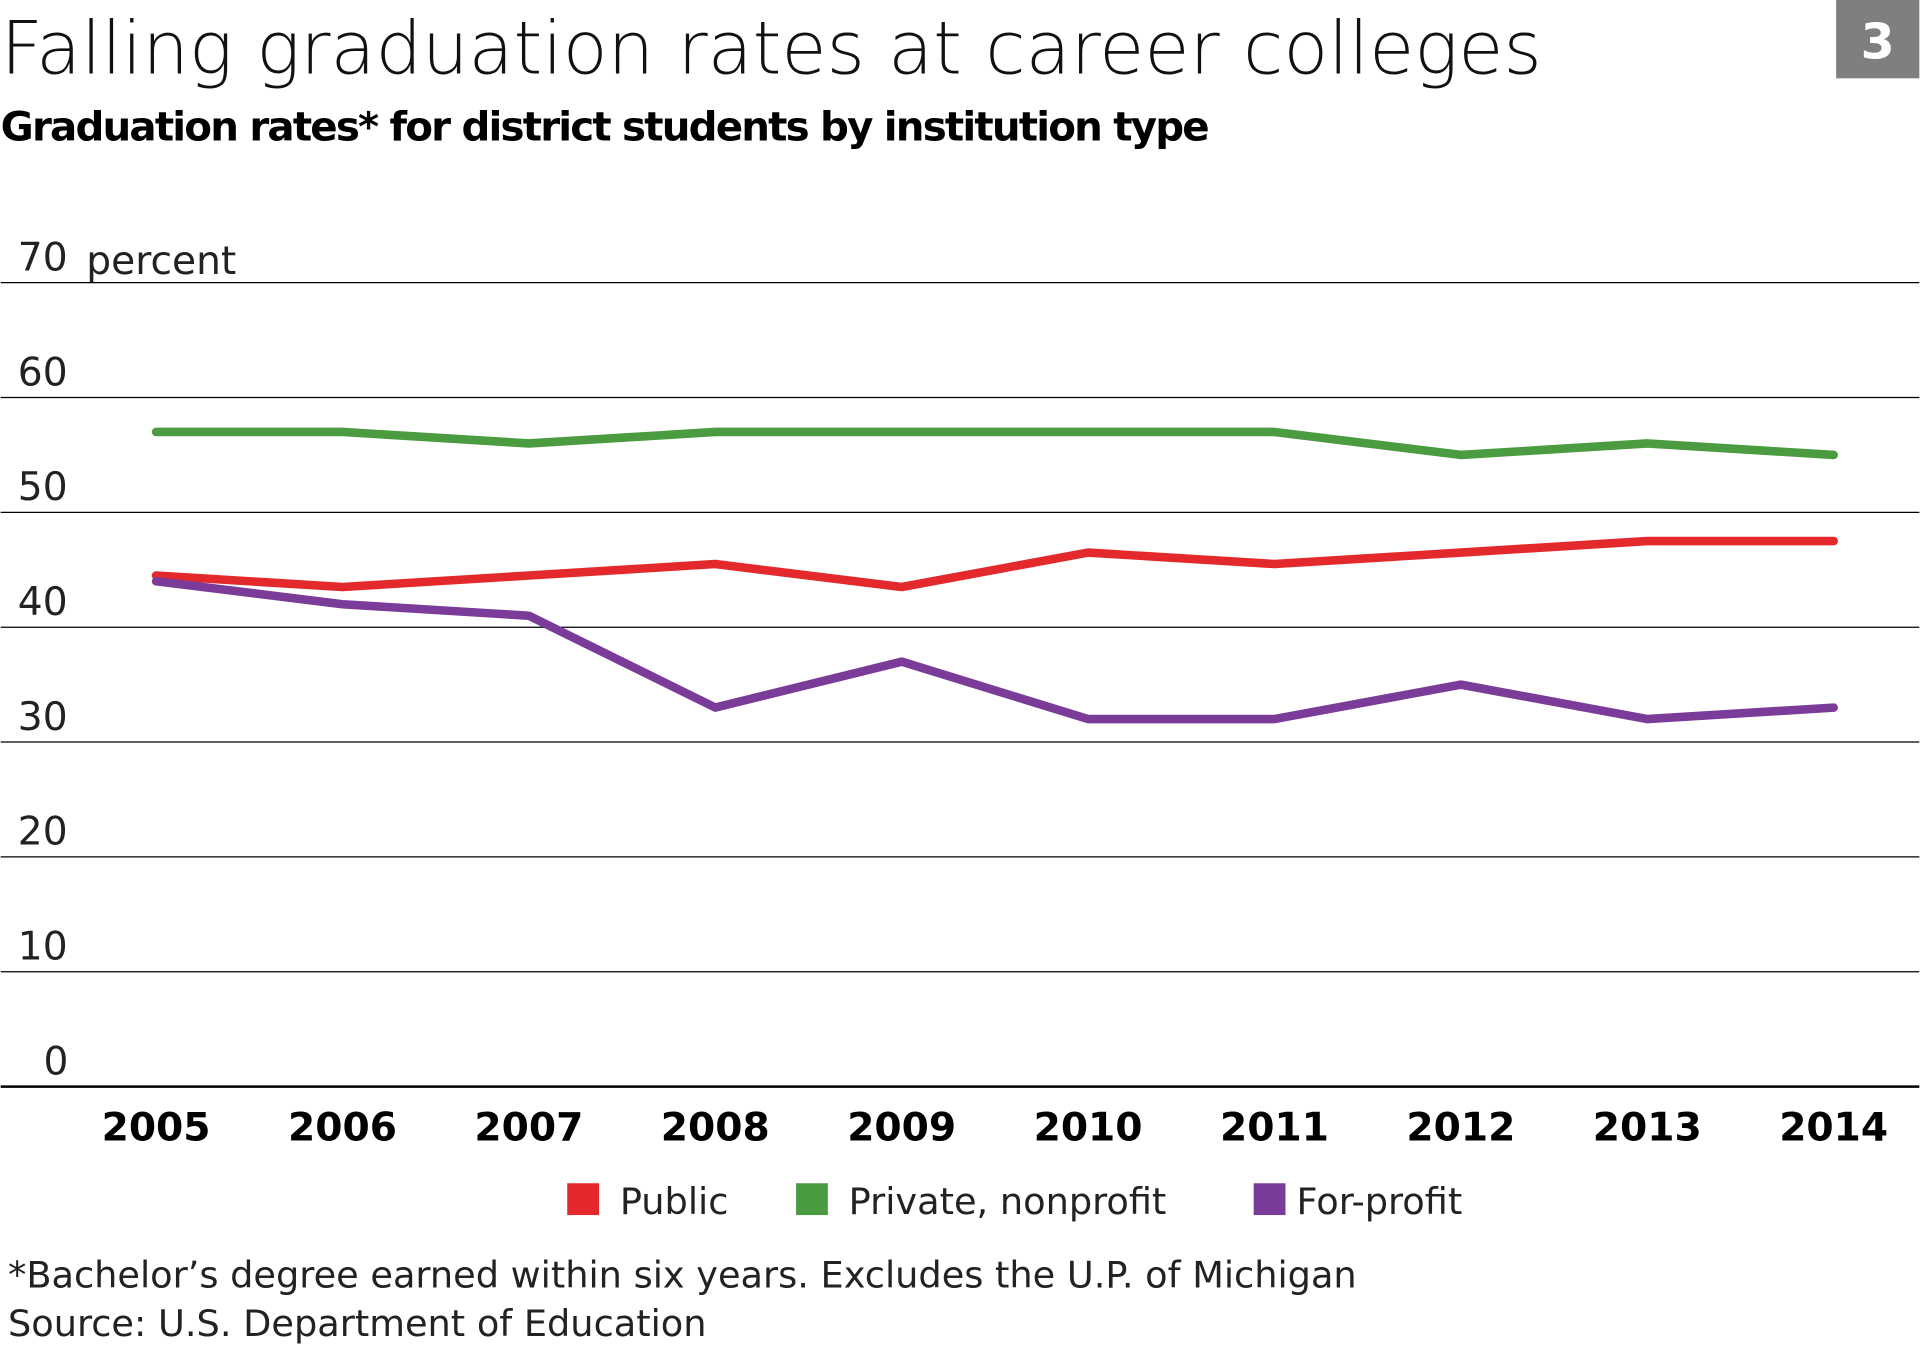 The image size is (1920, 1346). I want to click on source: Source: U.S. Department of Education, so click(357, 1323).